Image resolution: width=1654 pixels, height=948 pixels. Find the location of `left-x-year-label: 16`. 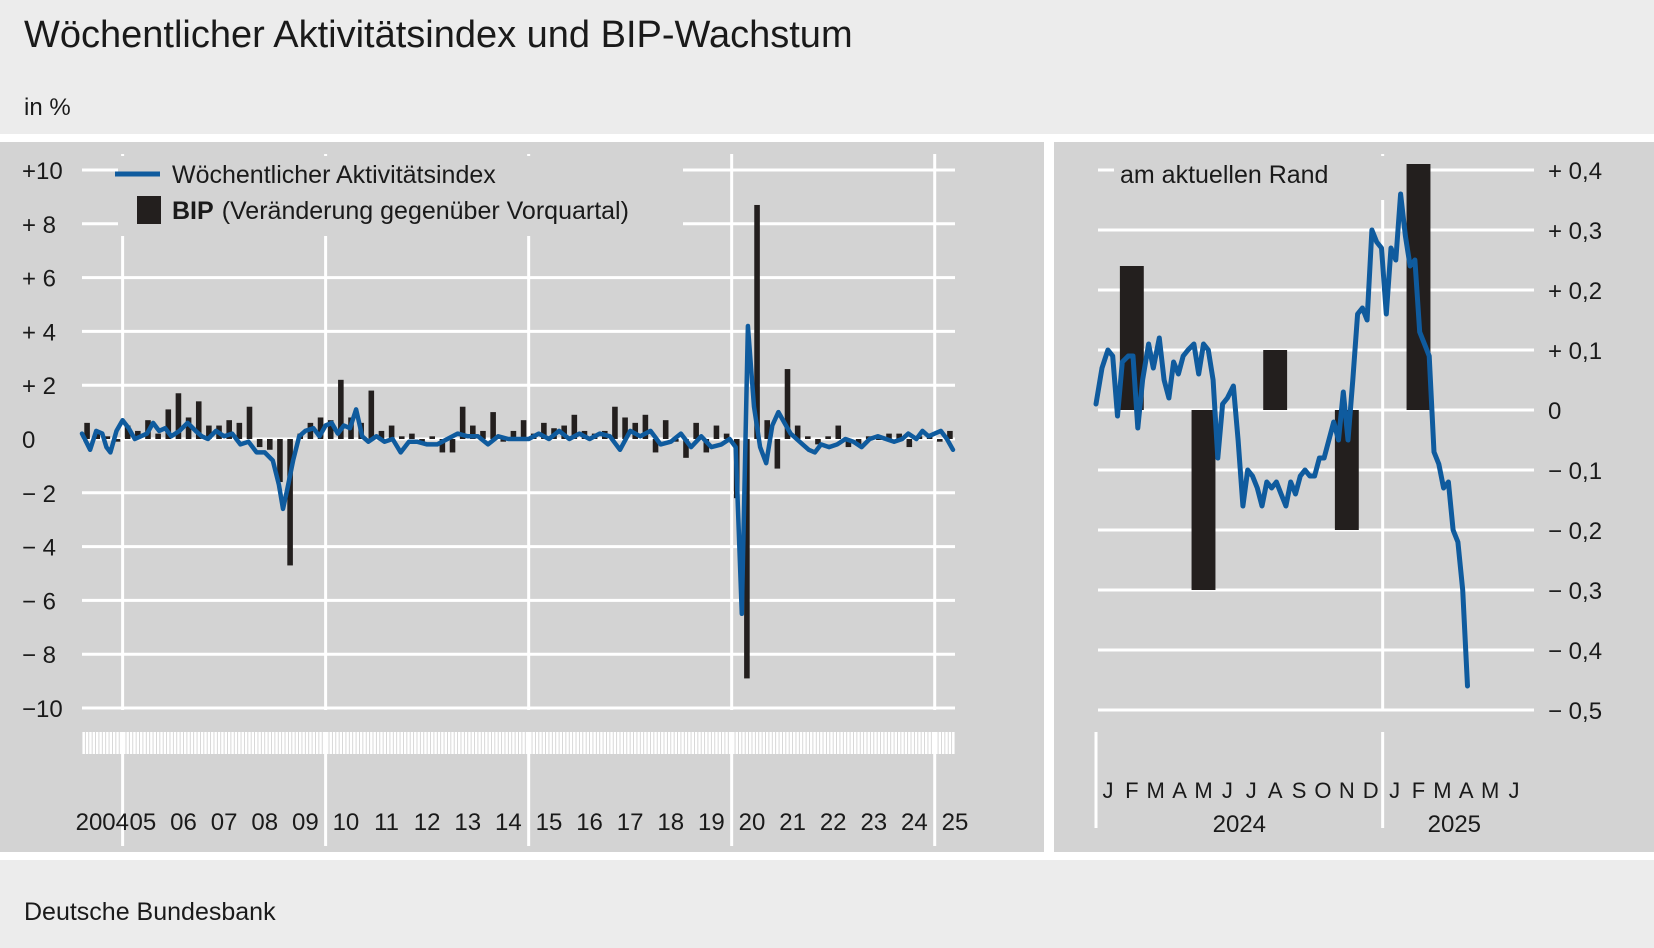

left-x-year-label: 16 is located at coordinates (589, 822).